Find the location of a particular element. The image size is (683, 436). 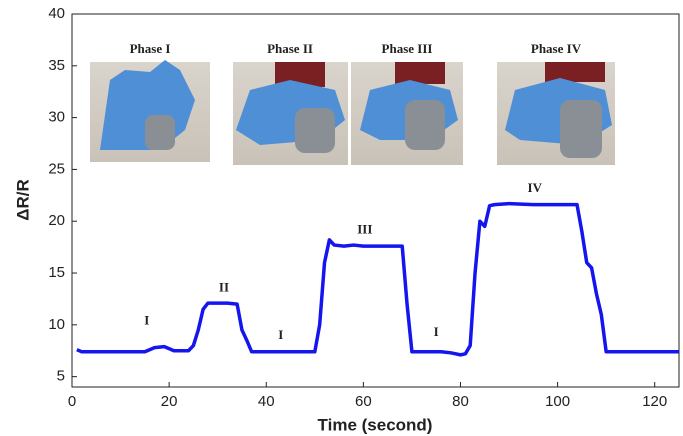

y-tick-label: 25 is located at coordinates (56, 168).